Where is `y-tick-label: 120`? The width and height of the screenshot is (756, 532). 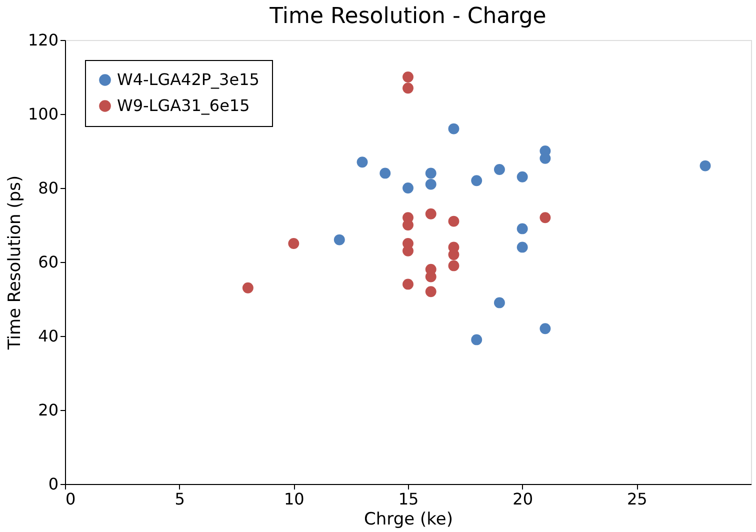
y-tick-label: 120 is located at coordinates (43, 40).